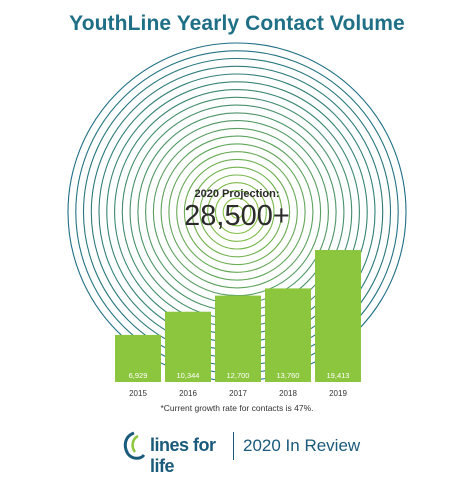 The image size is (474, 477). I want to click on x-tick-labels: 2015 2016 2017 2018 2019, so click(238, 393).